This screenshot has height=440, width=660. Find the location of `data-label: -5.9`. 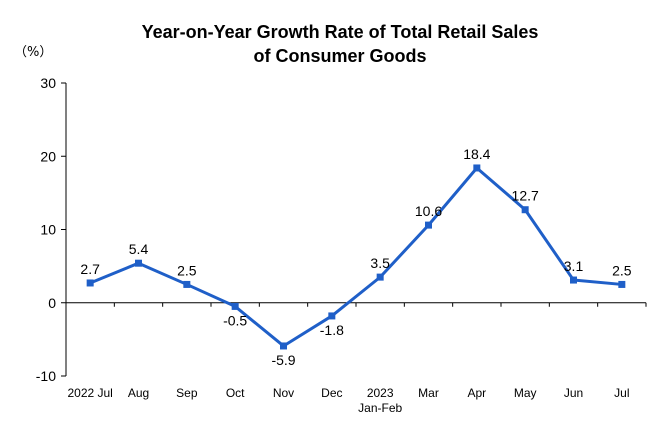

data-label: -5.9 is located at coordinates (283, 360).